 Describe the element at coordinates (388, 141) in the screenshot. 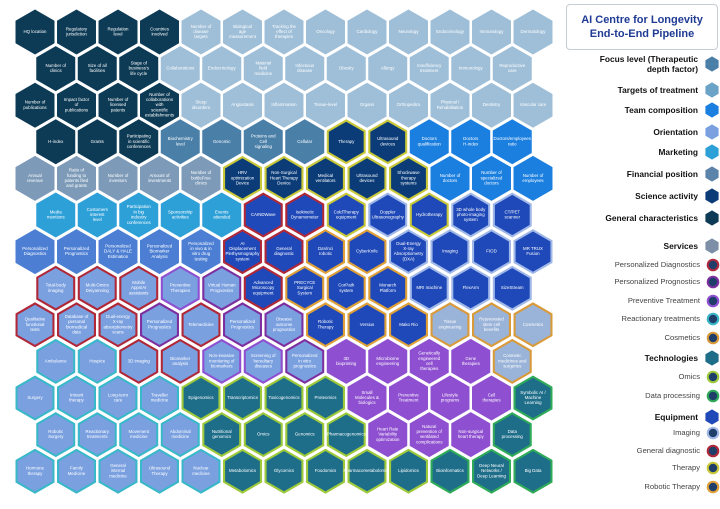

I see `hex-label: Ultrasound devices` at that location.